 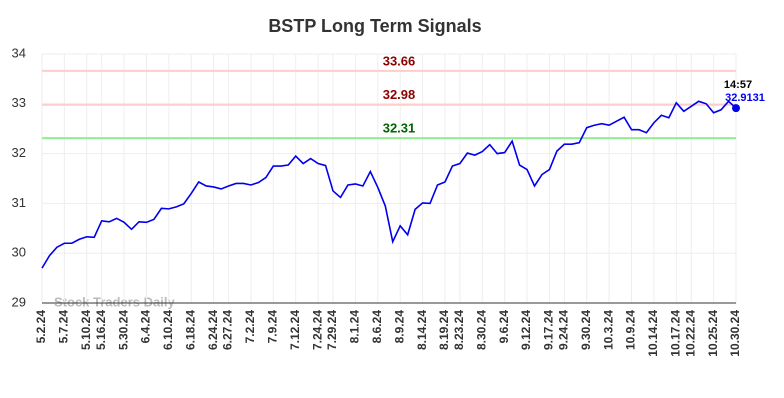 What do you see at coordinates (399, 60) in the screenshot?
I see `reference-label: 33.66` at bounding box center [399, 60].